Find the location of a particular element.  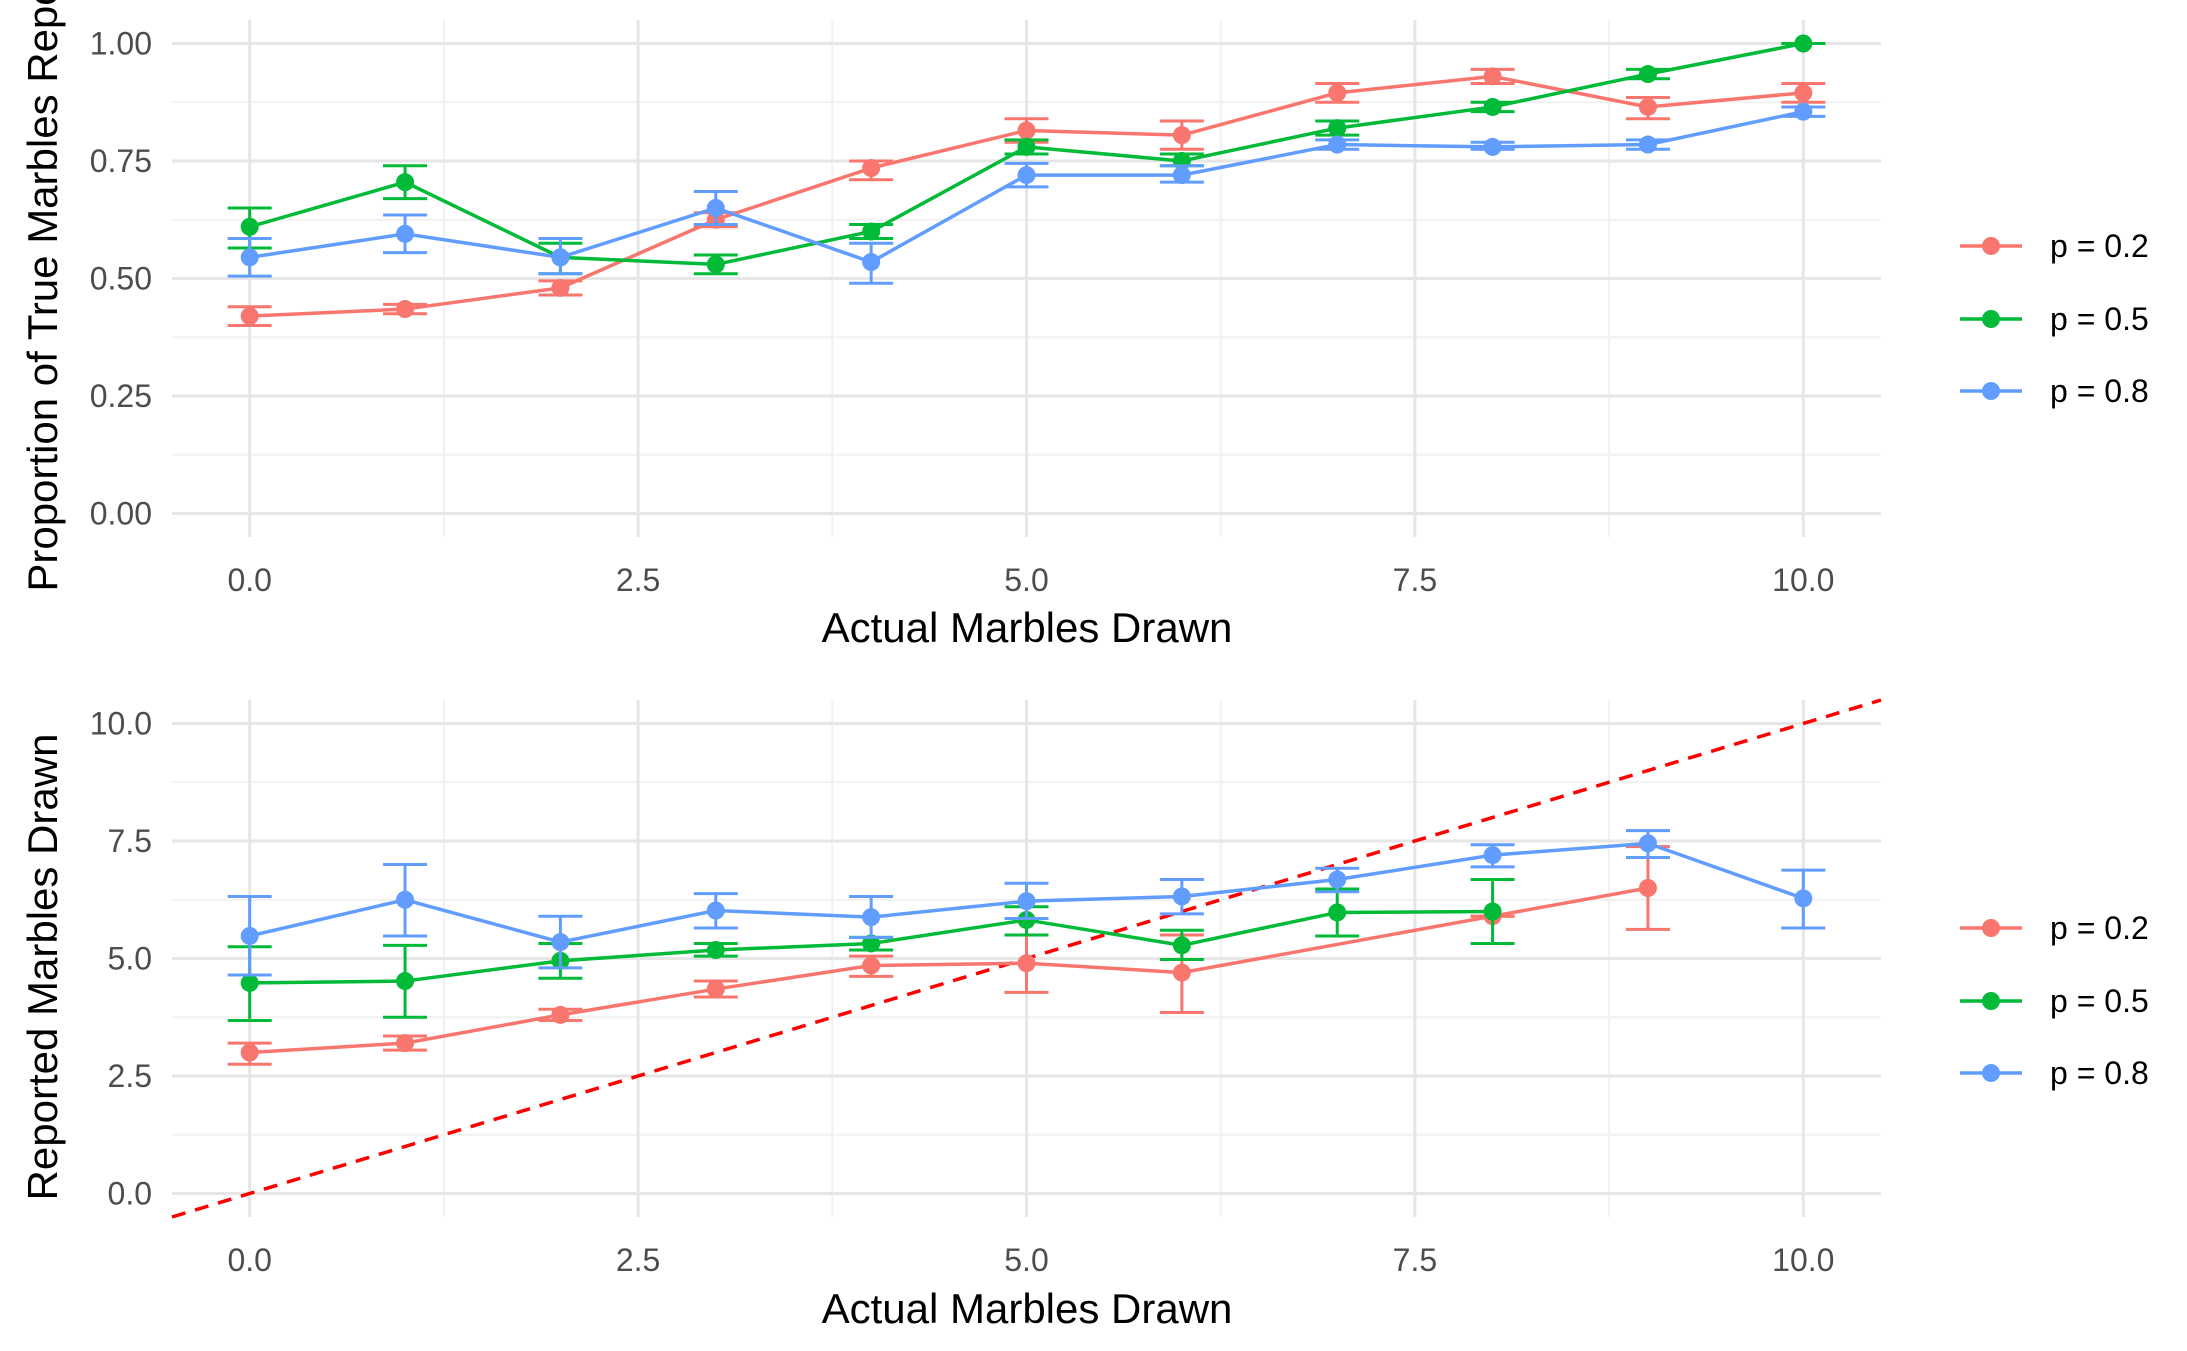

y-tick-label: 7.5 is located at coordinates (130, 841).